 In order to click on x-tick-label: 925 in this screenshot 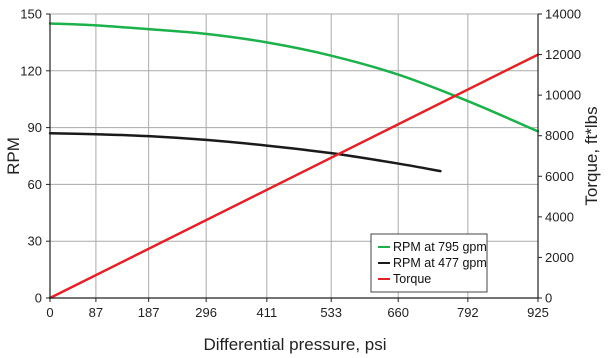, I will do `click(538, 312)`.